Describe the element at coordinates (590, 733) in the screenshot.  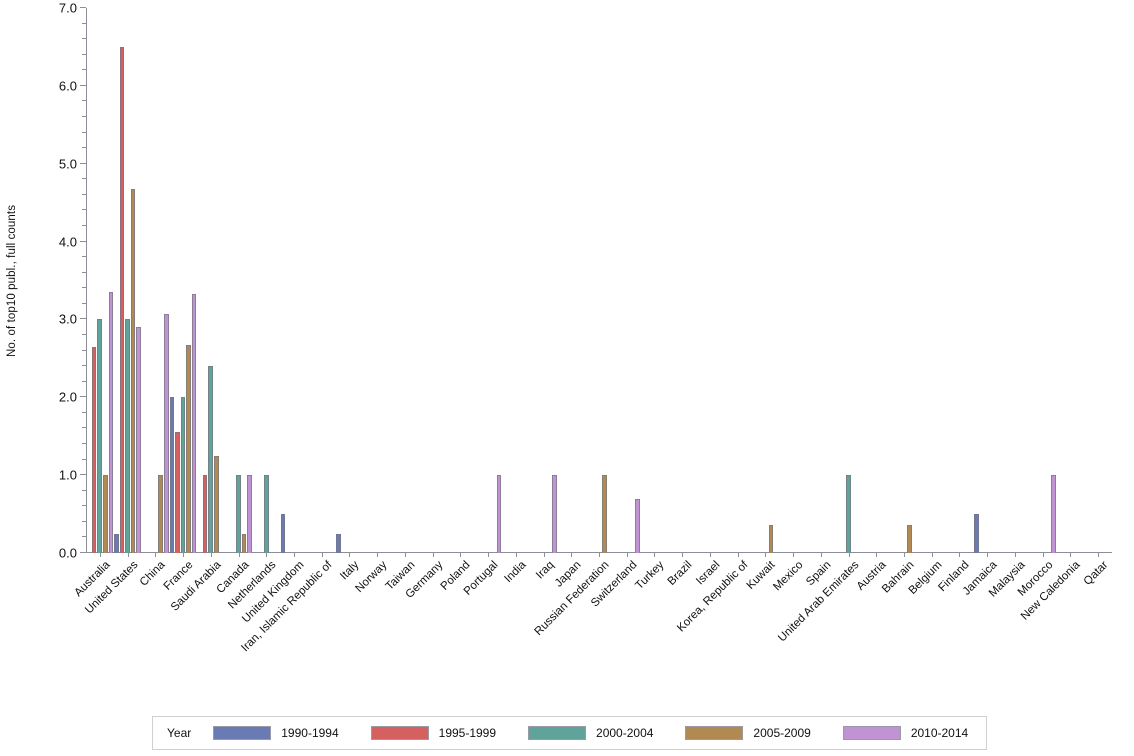
I see `legend-item: 2000-2004` at that location.